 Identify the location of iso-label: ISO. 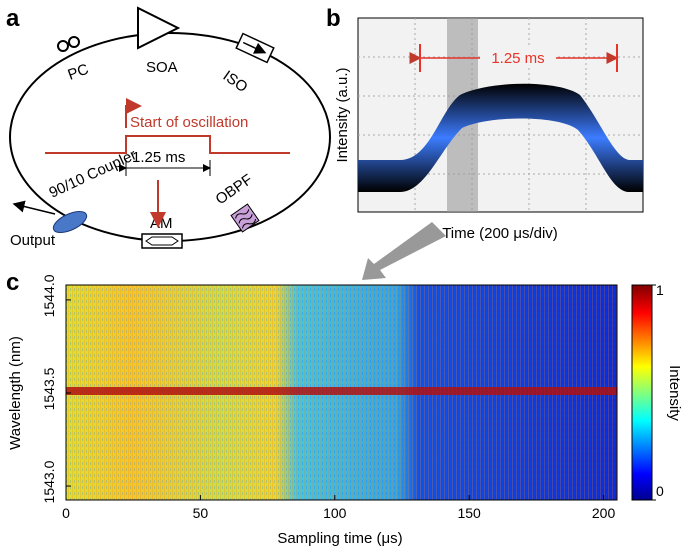
(235, 81).